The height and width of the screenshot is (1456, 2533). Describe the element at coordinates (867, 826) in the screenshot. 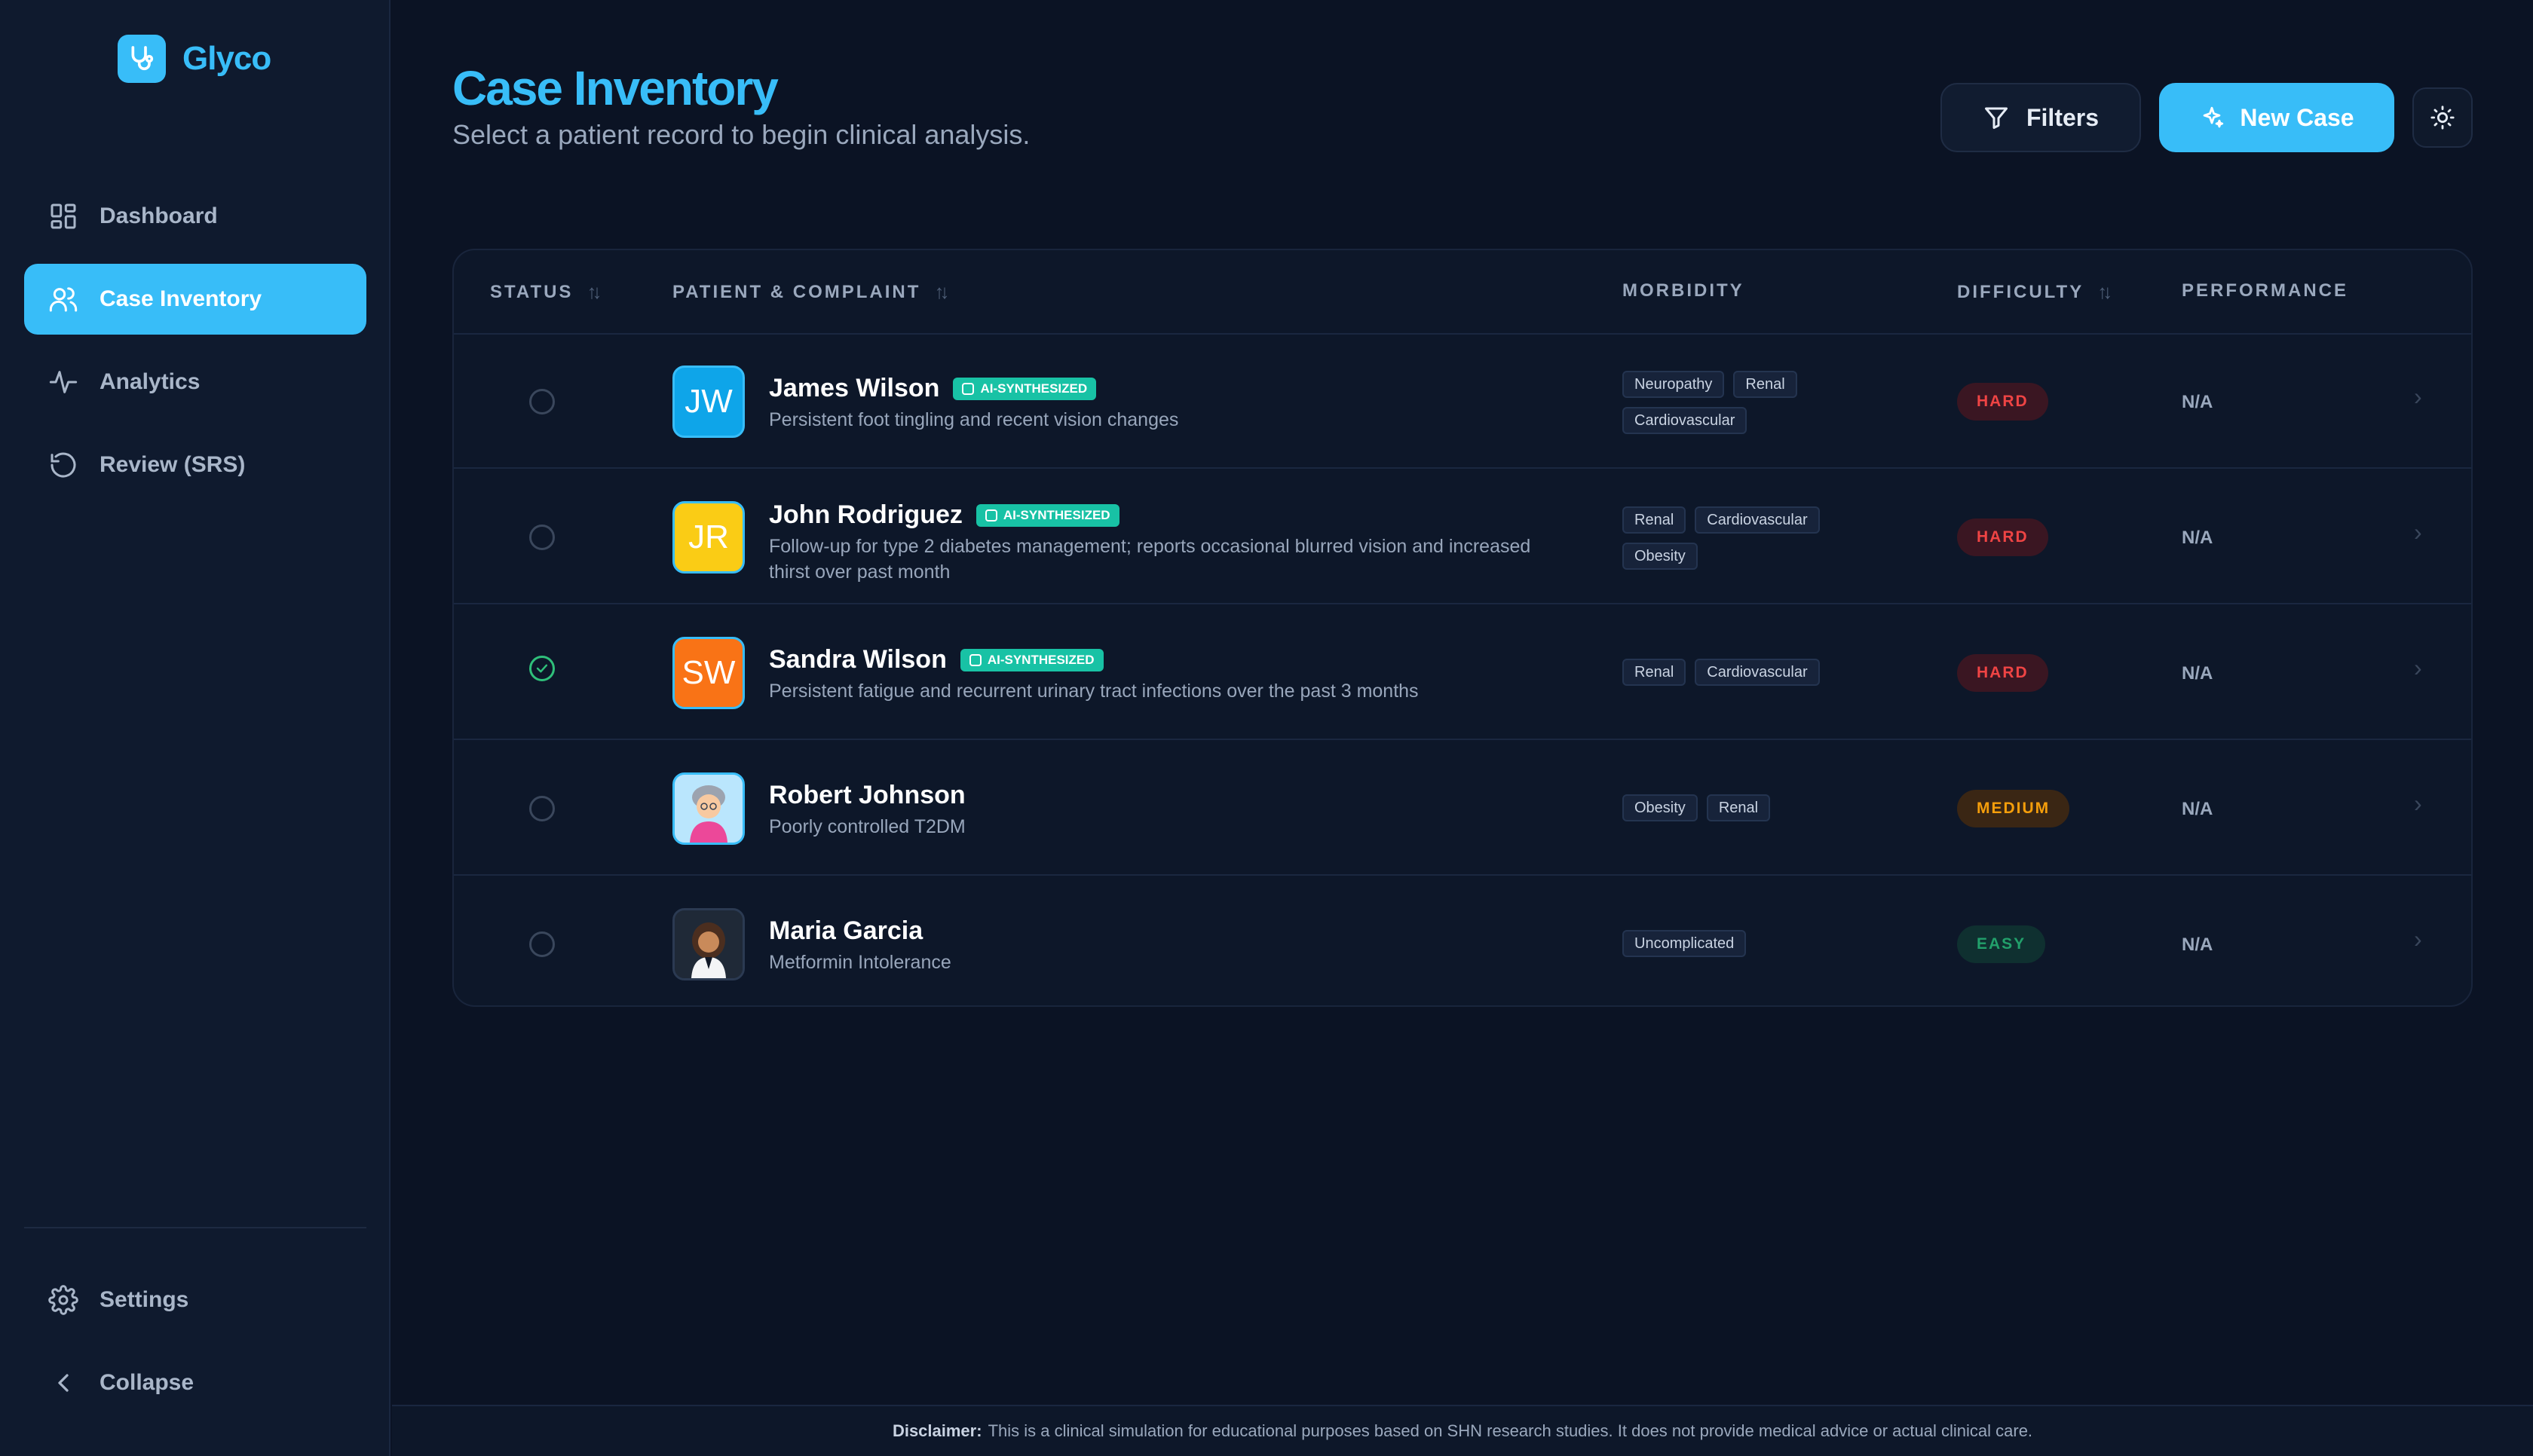

I see `patient-complaint: Poorly controlled T2DM` at that location.